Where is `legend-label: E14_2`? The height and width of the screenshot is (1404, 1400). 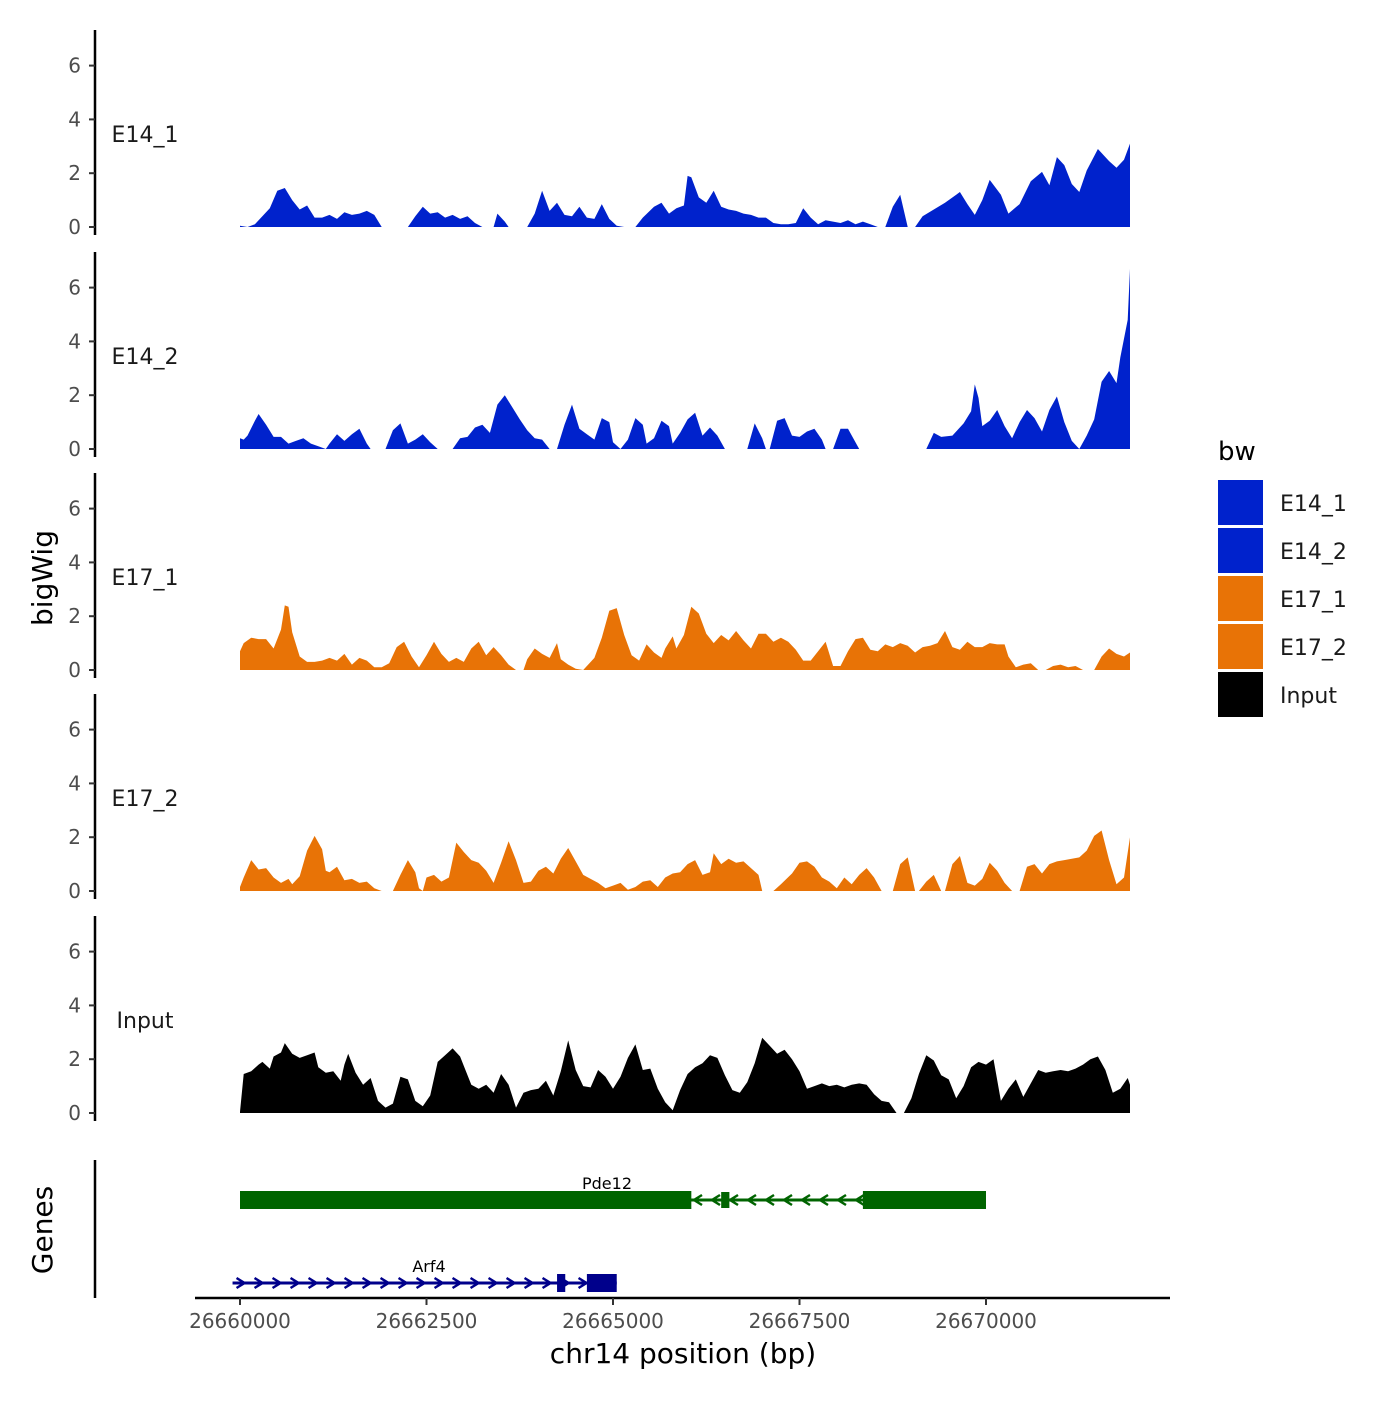 legend-label: E14_2 is located at coordinates (1313, 552).